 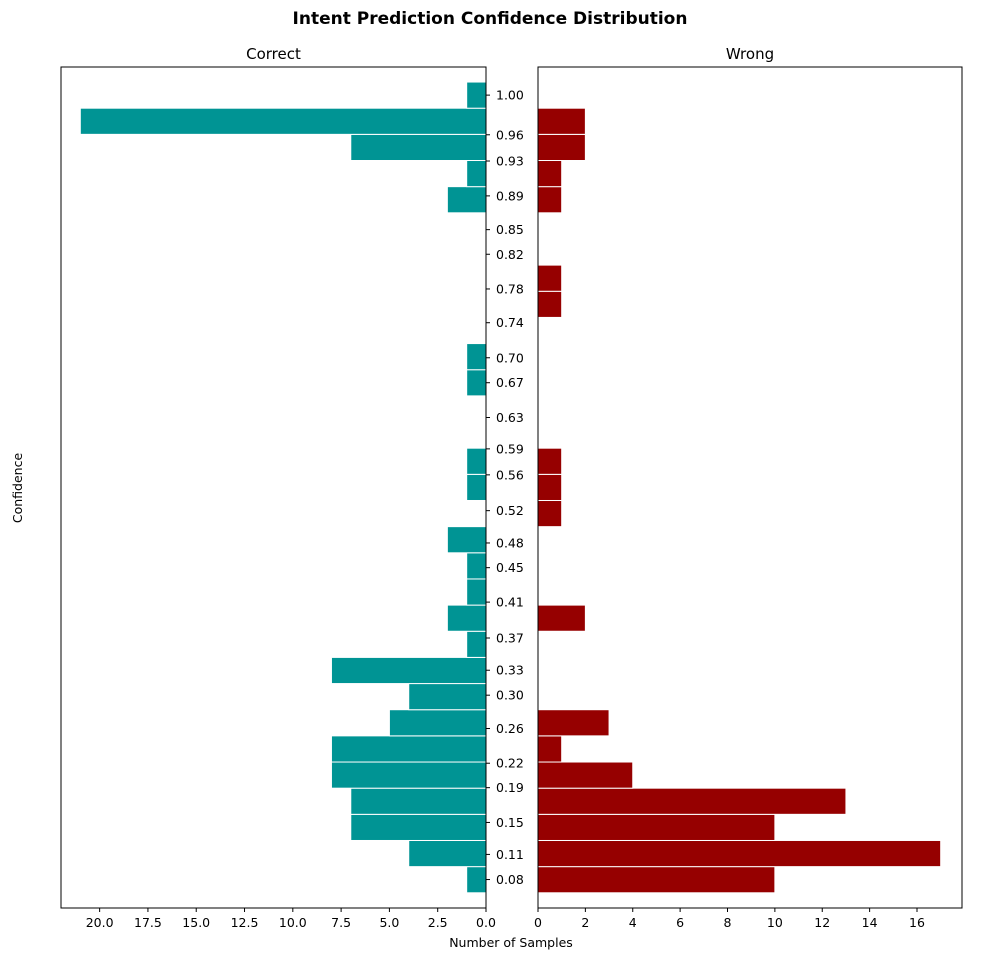 I want to click on y-tick-label-4: 0.22, so click(x=510, y=763).